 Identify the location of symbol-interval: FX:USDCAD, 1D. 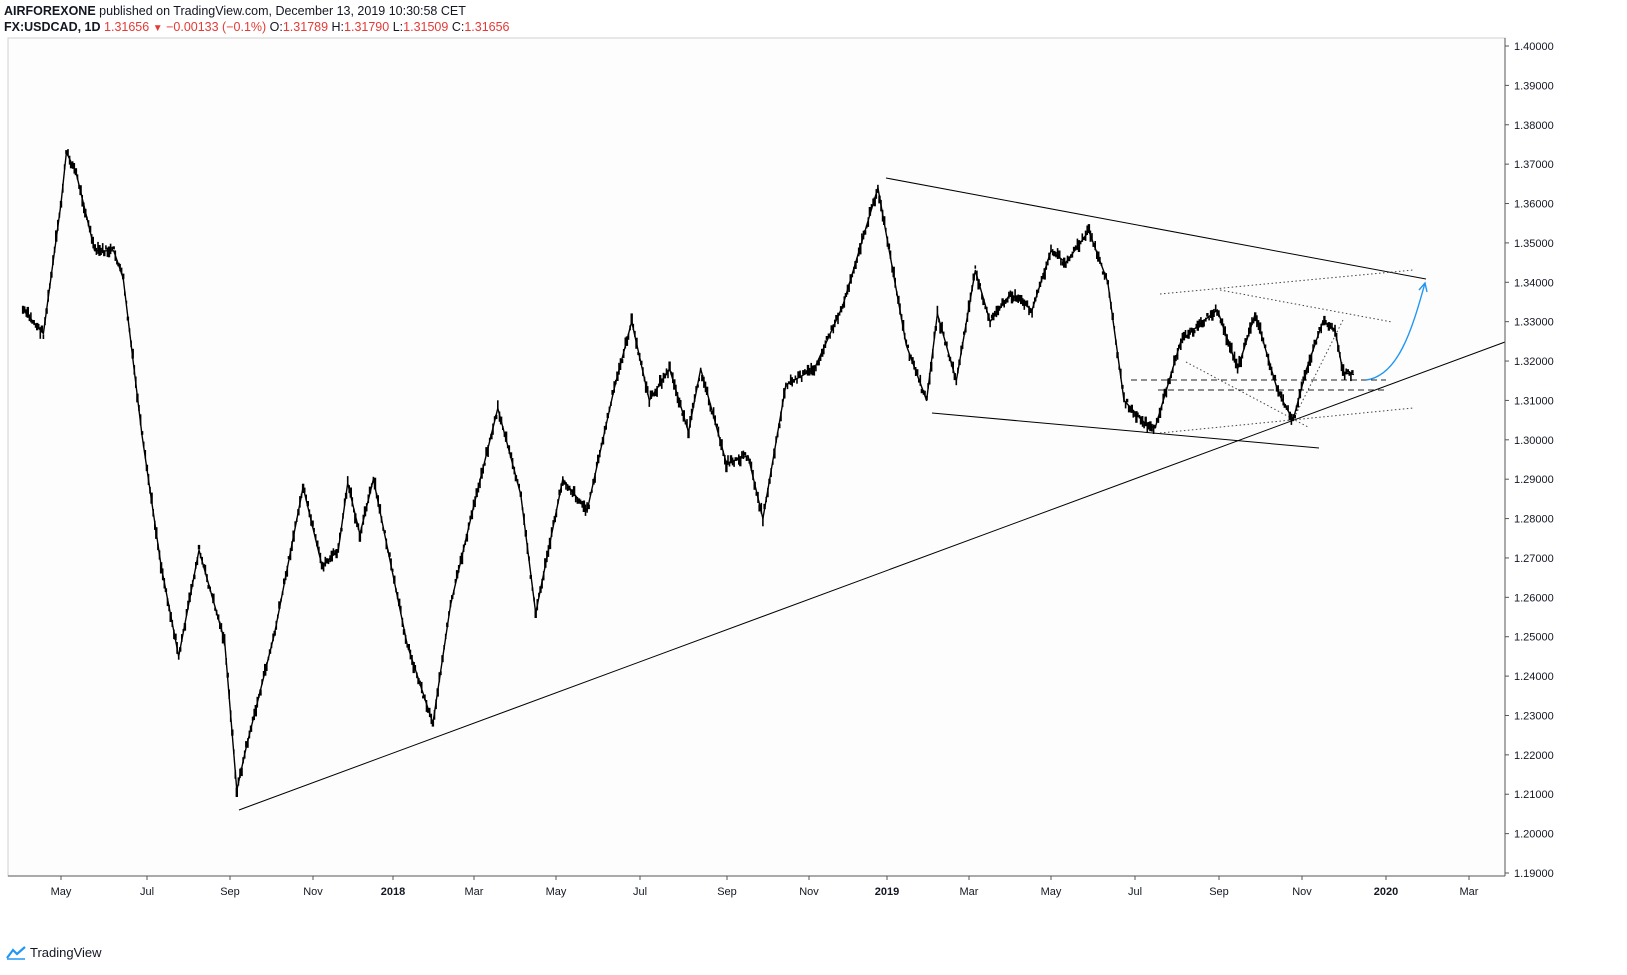
(52, 27).